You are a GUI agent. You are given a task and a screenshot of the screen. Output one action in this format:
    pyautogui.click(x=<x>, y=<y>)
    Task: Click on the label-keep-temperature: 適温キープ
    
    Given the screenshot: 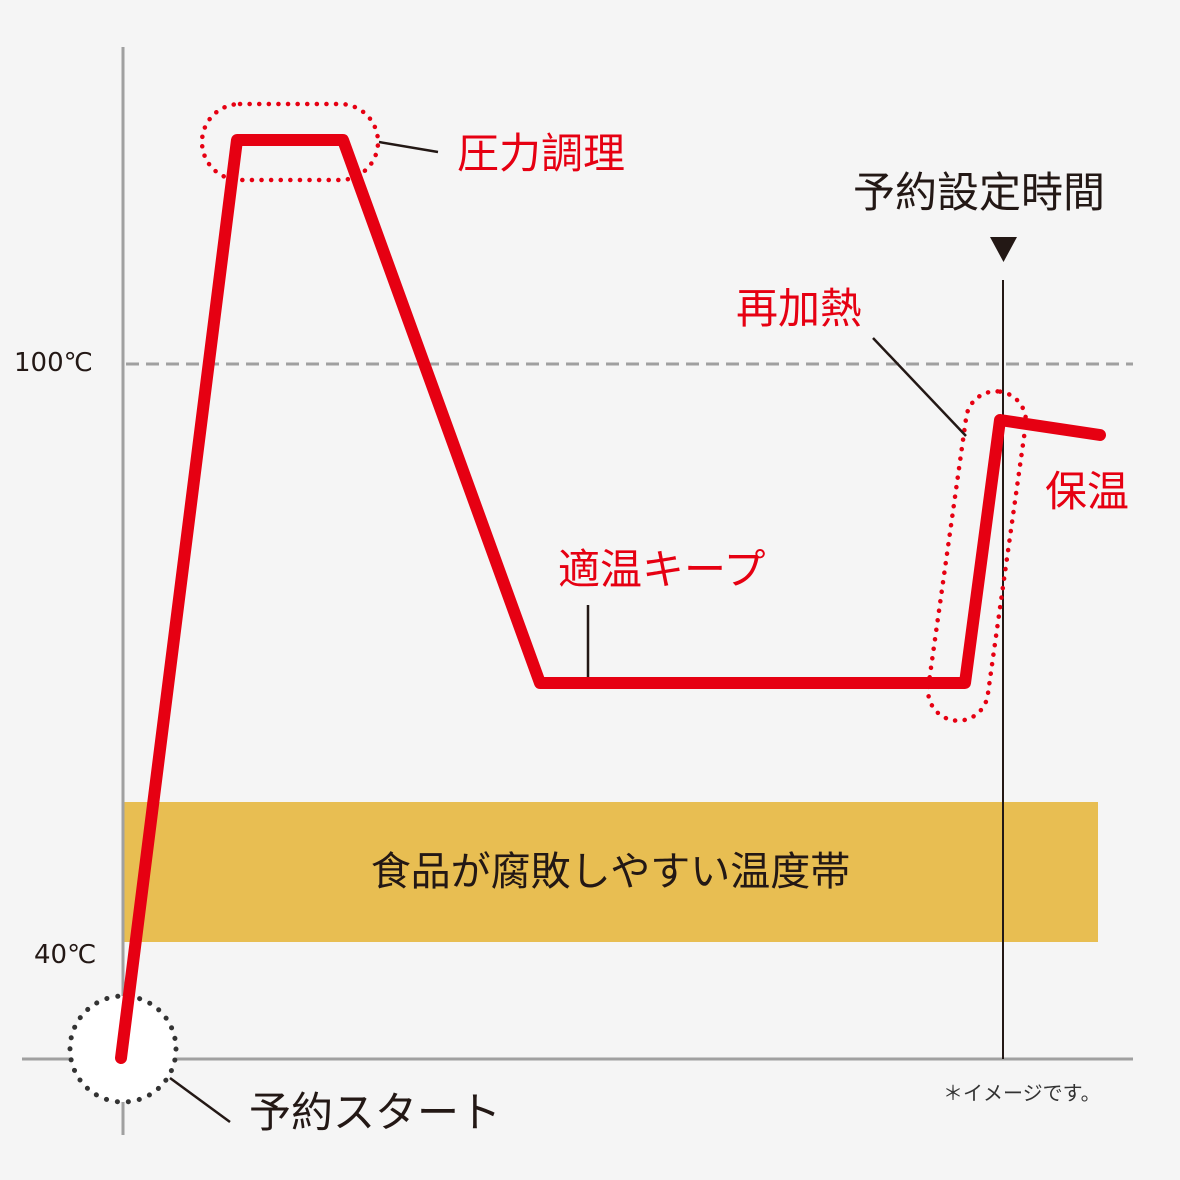 What is the action you would take?
    pyautogui.click(x=662, y=569)
    